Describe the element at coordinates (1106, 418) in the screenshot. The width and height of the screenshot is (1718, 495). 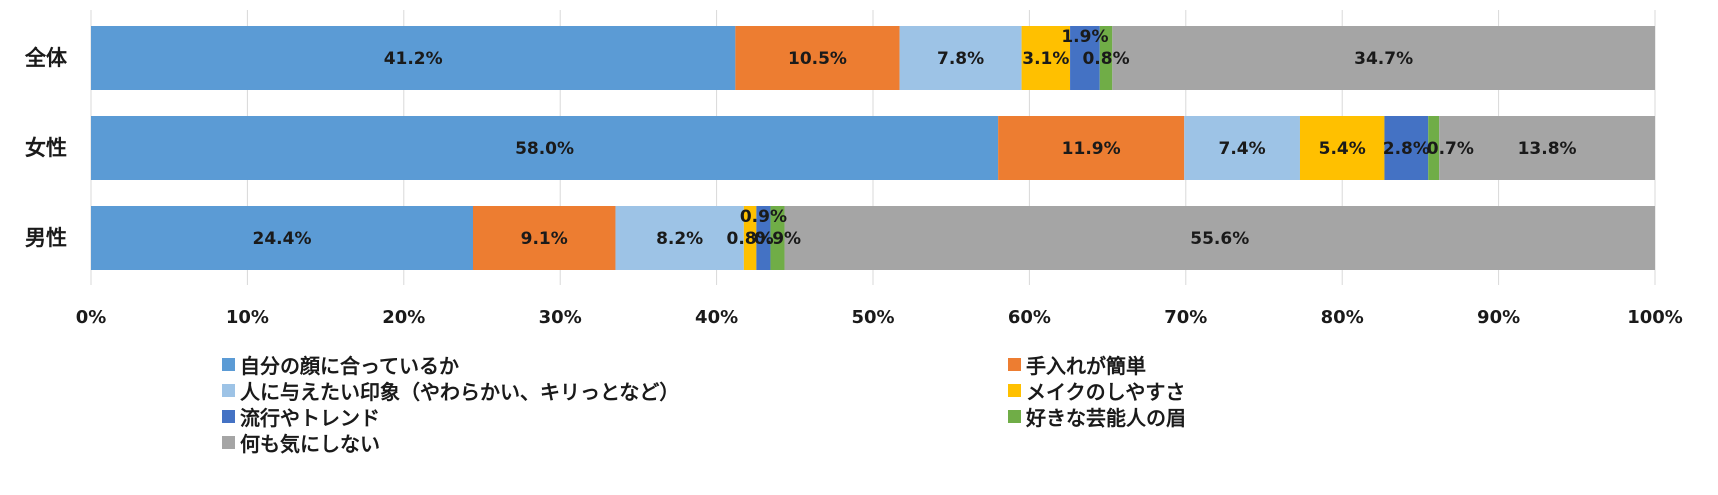
I see `legend-label: 好きな芸能人の眉` at that location.